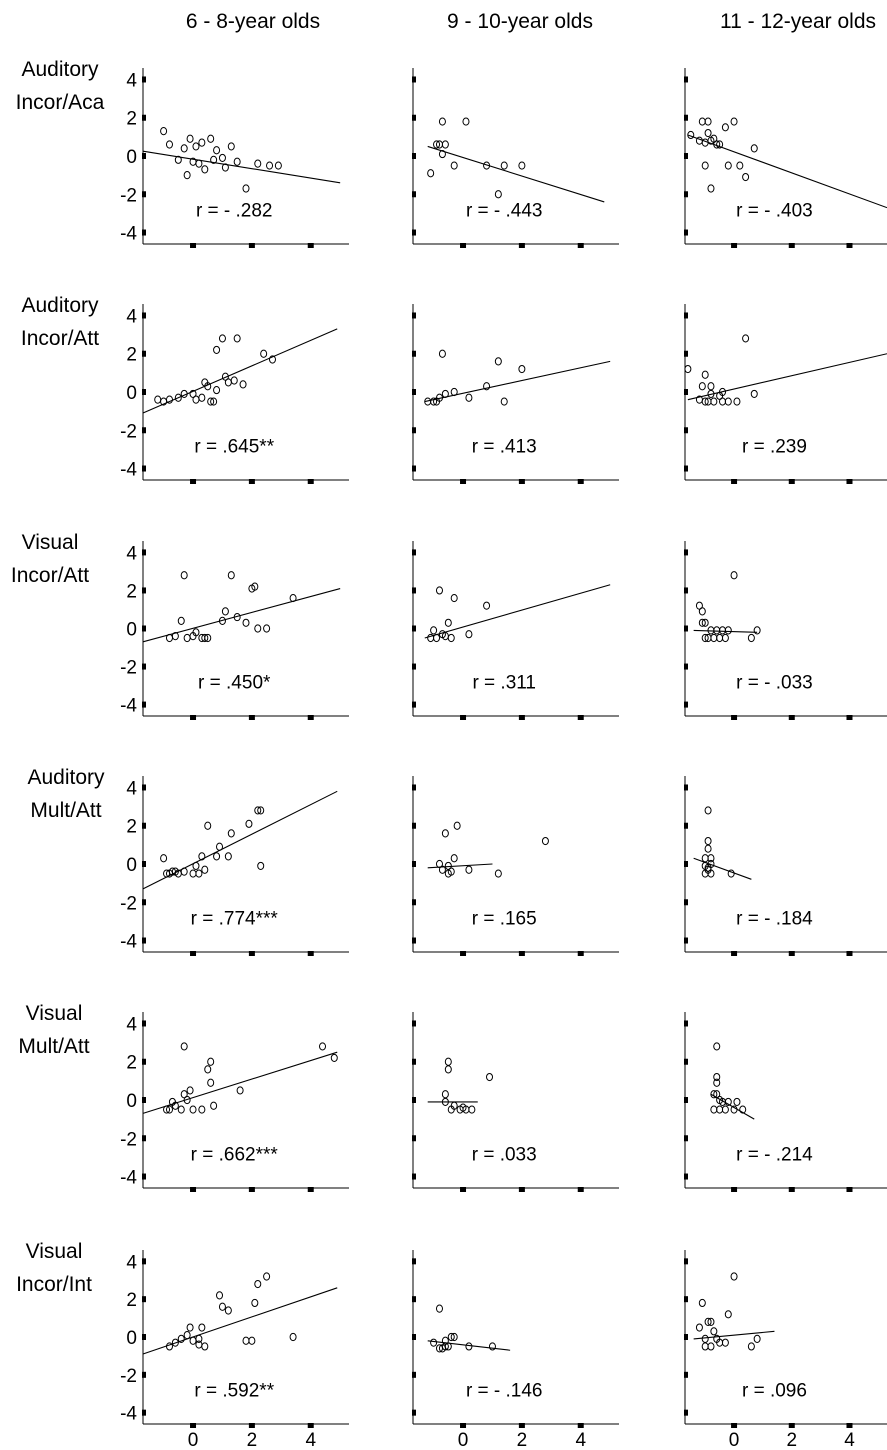  Describe the element at coordinates (234, 1391) in the screenshot. I see `correlation-label: r = .592**` at that location.